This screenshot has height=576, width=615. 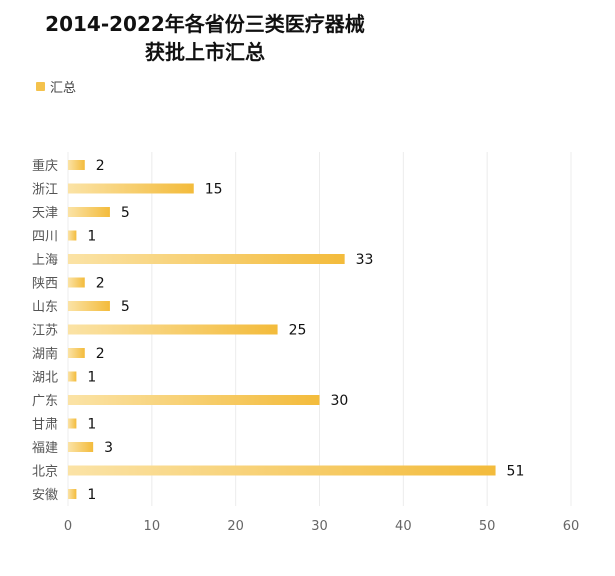 I want to click on category-label: 重庆, so click(x=45, y=166).